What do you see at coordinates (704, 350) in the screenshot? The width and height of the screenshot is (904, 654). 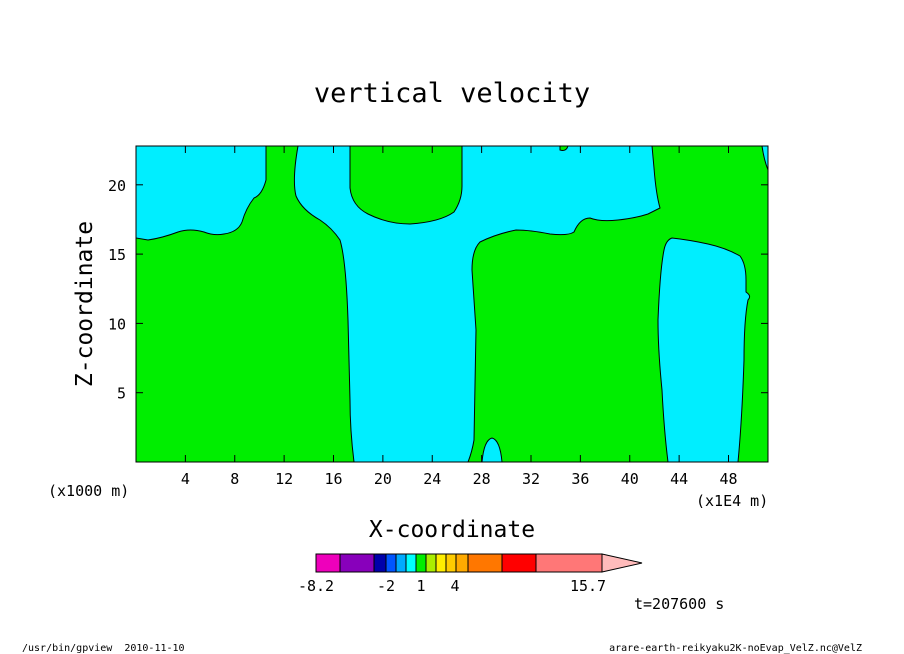 I see `negative-region-right-column` at bounding box center [704, 350].